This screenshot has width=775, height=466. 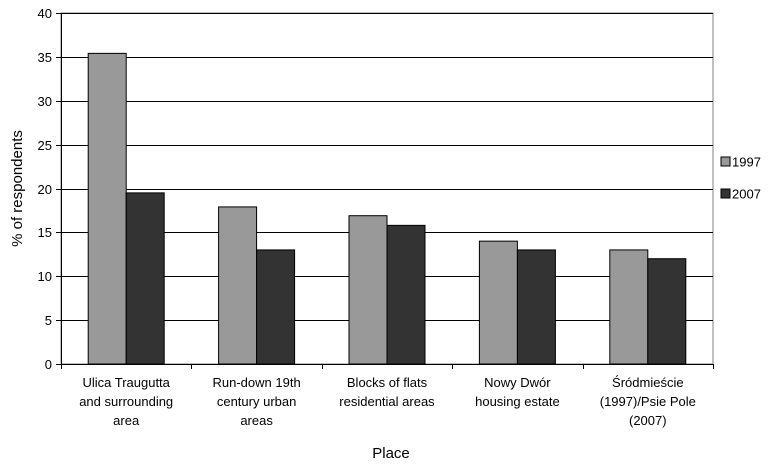 I want to click on x-tick-label-line: century urban, so click(x=257, y=401).